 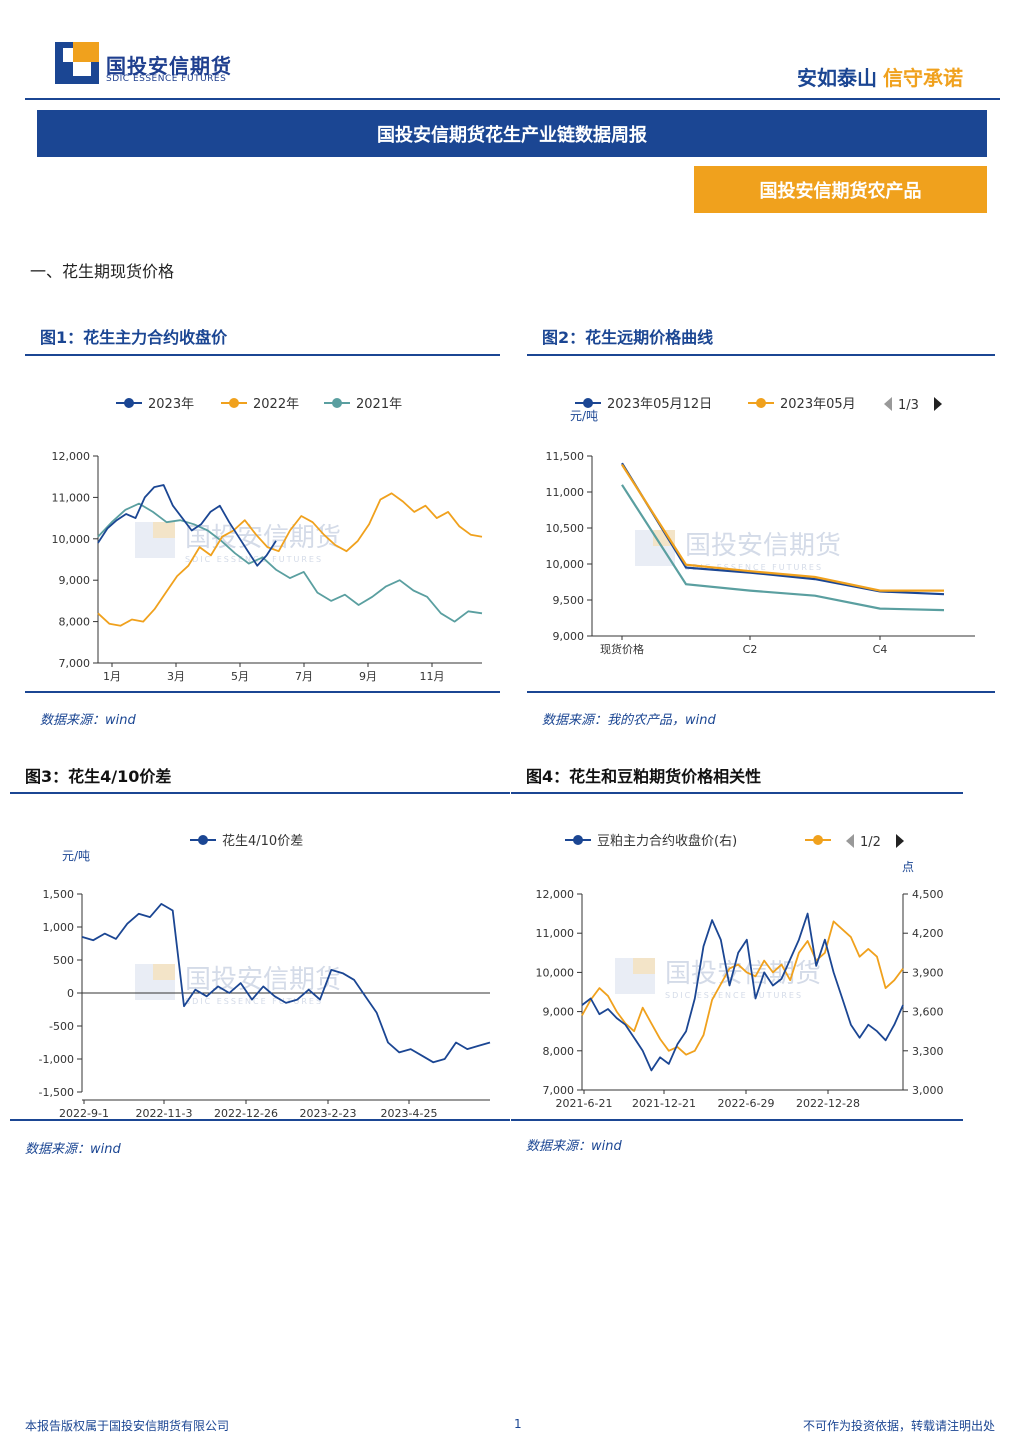 What do you see at coordinates (588, 403) in the screenshot?
I see `chart2-legend-spot-swatch-dot` at bounding box center [588, 403].